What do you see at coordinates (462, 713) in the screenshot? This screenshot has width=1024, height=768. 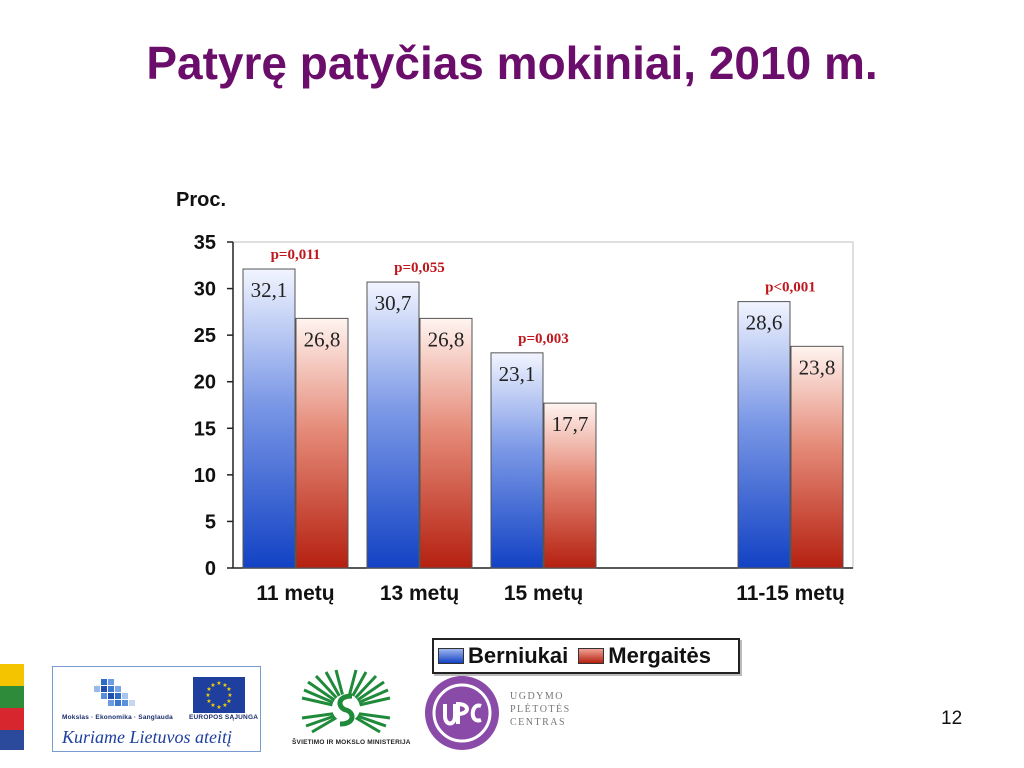 I see `upc-logo-icon` at bounding box center [462, 713].